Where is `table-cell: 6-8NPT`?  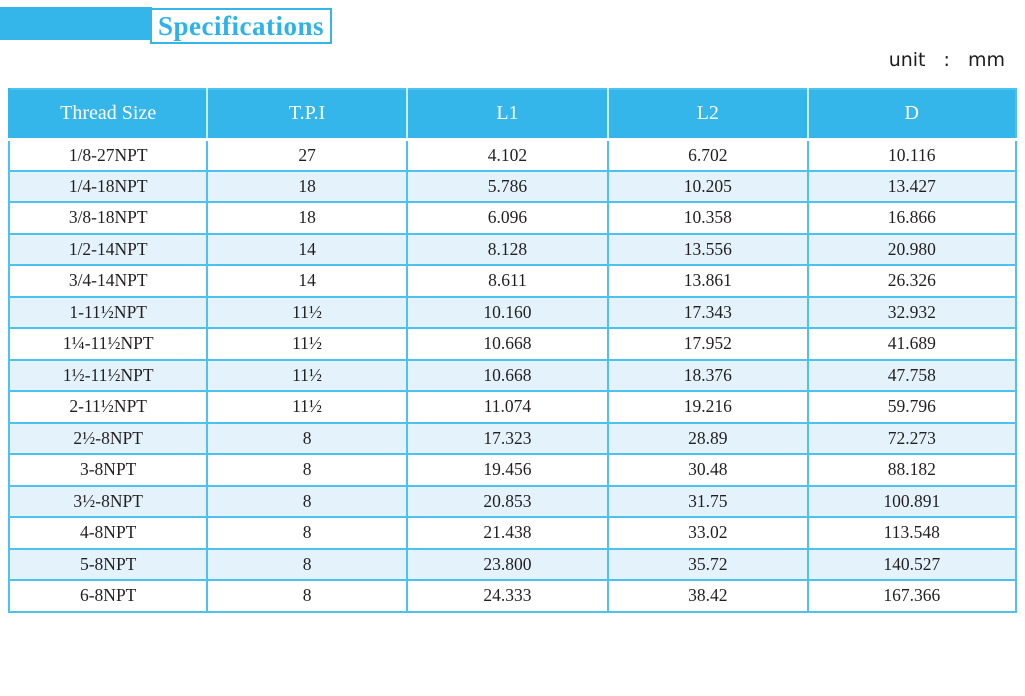
table-cell: 6-8NPT is located at coordinates (108, 596).